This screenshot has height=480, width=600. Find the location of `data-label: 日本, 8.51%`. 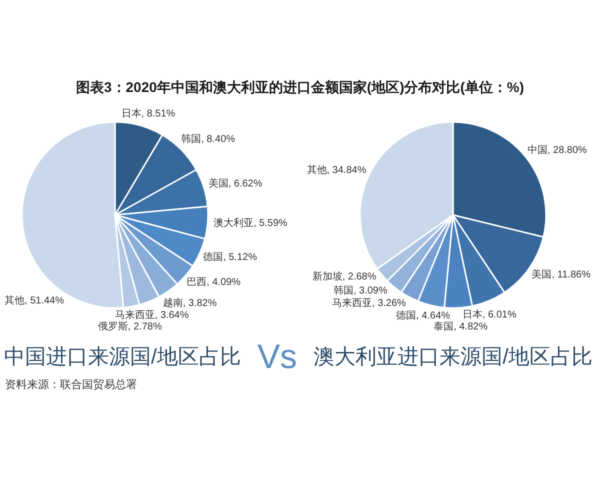

data-label: 日本, 8.51% is located at coordinates (148, 114).